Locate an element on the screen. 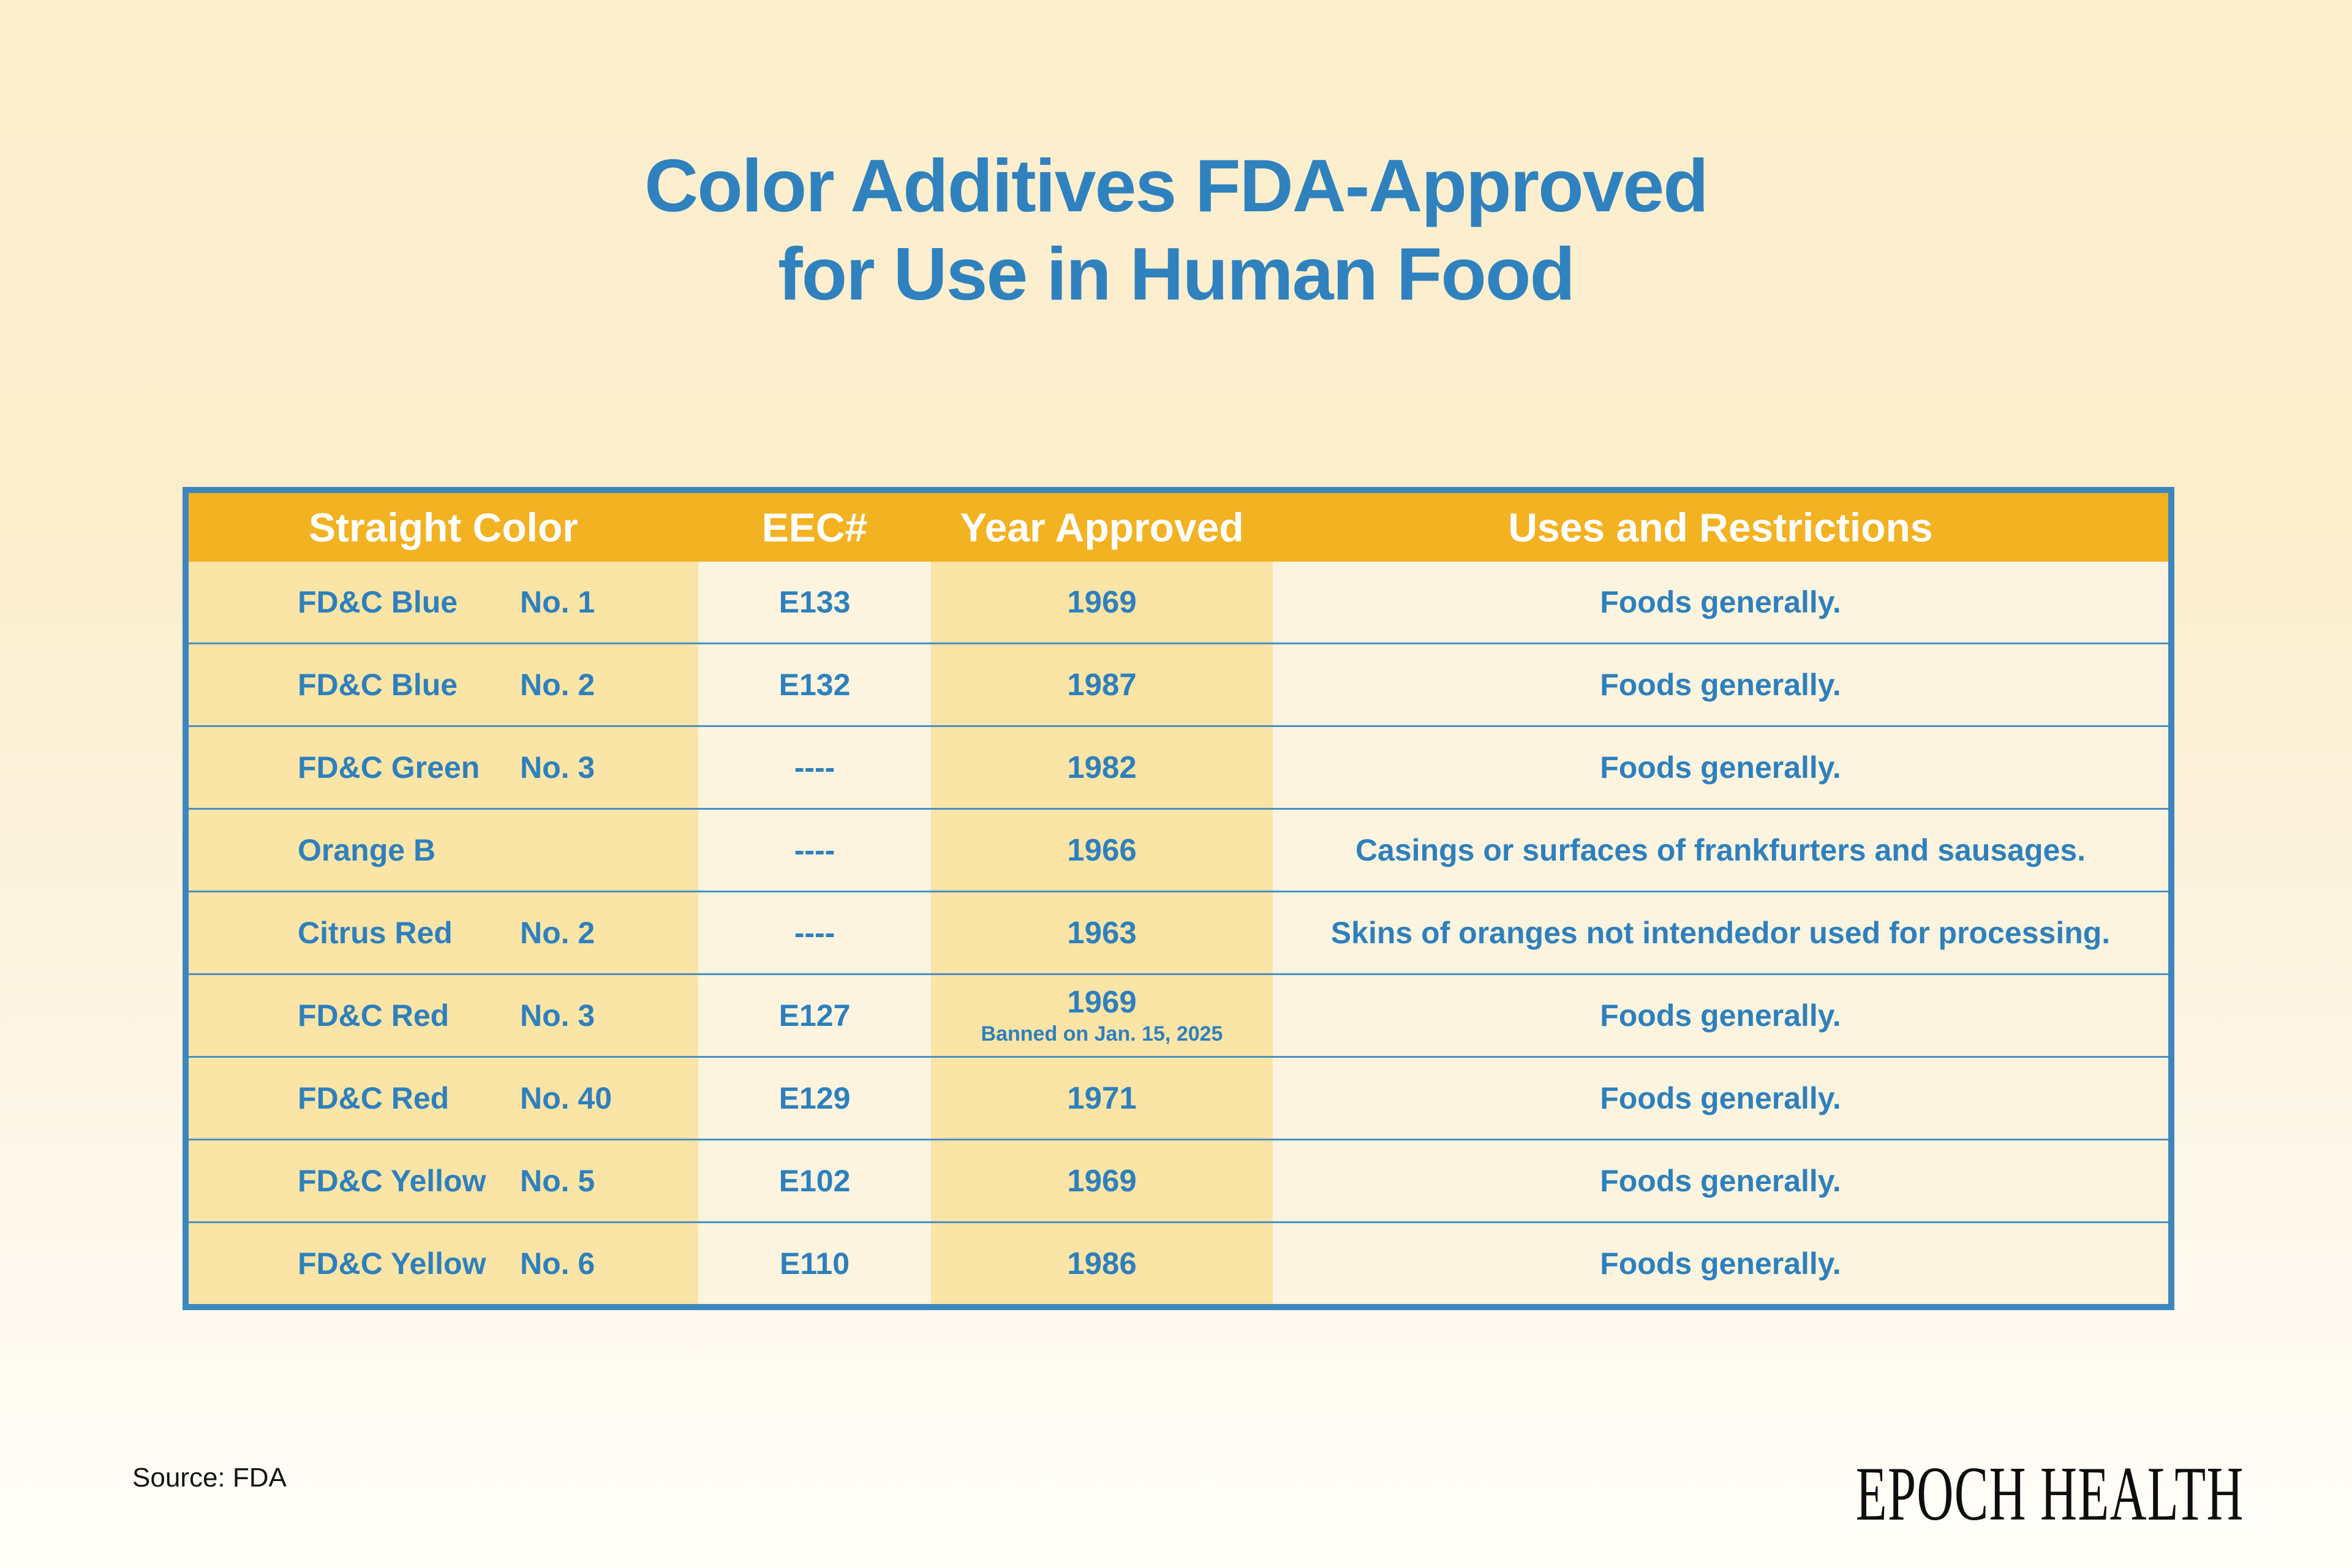  cell-straight-color: FD&C Red No. 40 is located at coordinates (443, 1099).